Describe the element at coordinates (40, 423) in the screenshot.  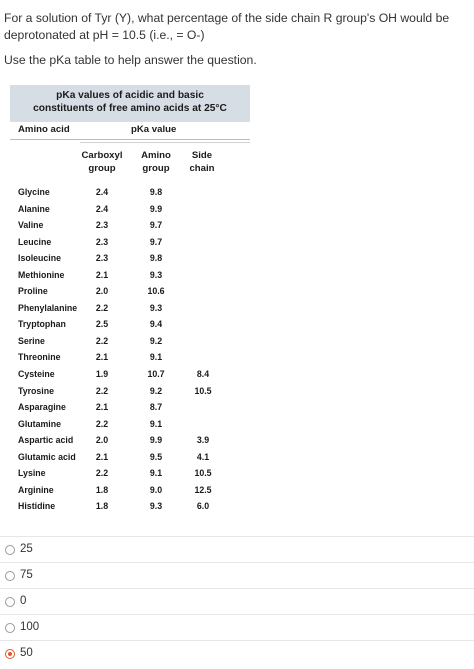
I see `amino-acid-name: Glutamine` at that location.